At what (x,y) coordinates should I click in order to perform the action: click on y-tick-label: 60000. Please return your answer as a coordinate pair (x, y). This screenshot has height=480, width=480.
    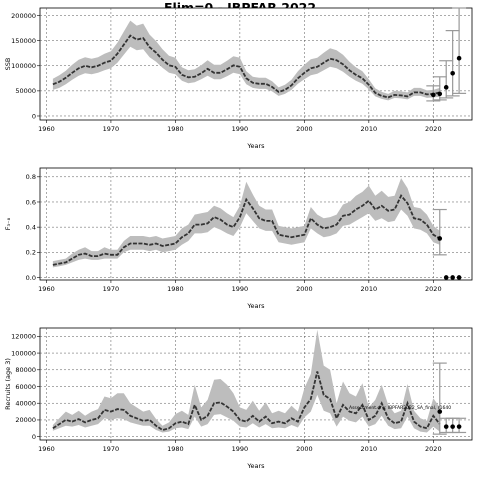
    Looking at the image, I should click on (25, 387).